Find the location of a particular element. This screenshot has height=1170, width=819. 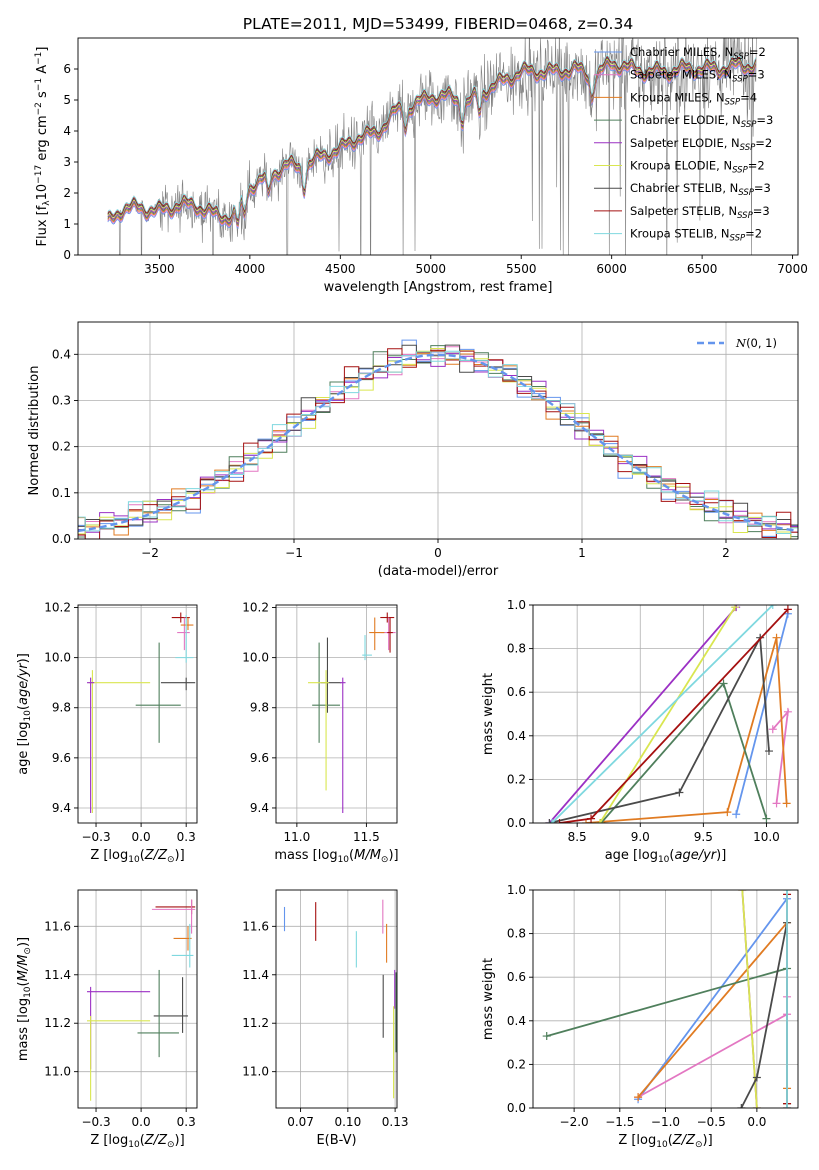

y-tick-label: 1 is located at coordinates (67, 224).